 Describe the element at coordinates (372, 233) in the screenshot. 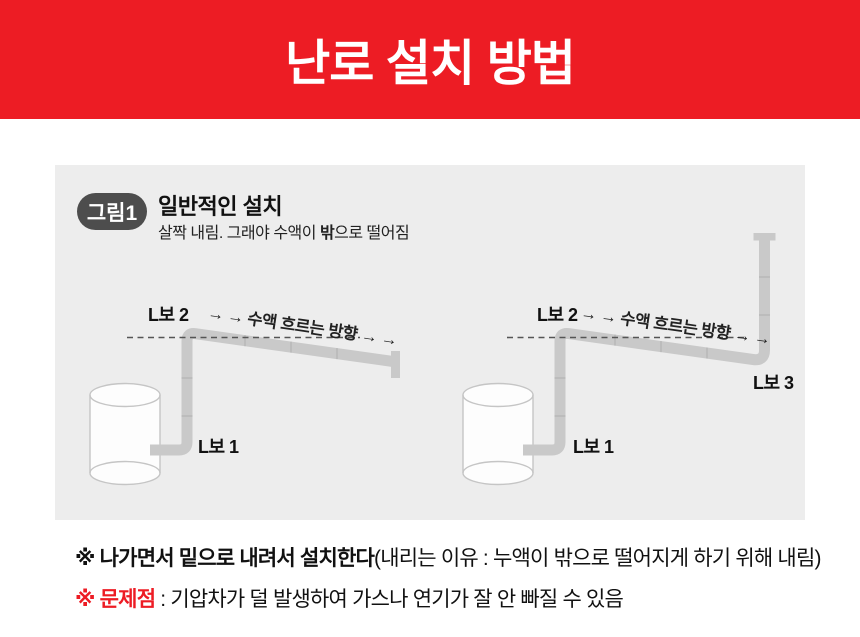

I see `subtitle-post: 으로 떨어짐` at that location.